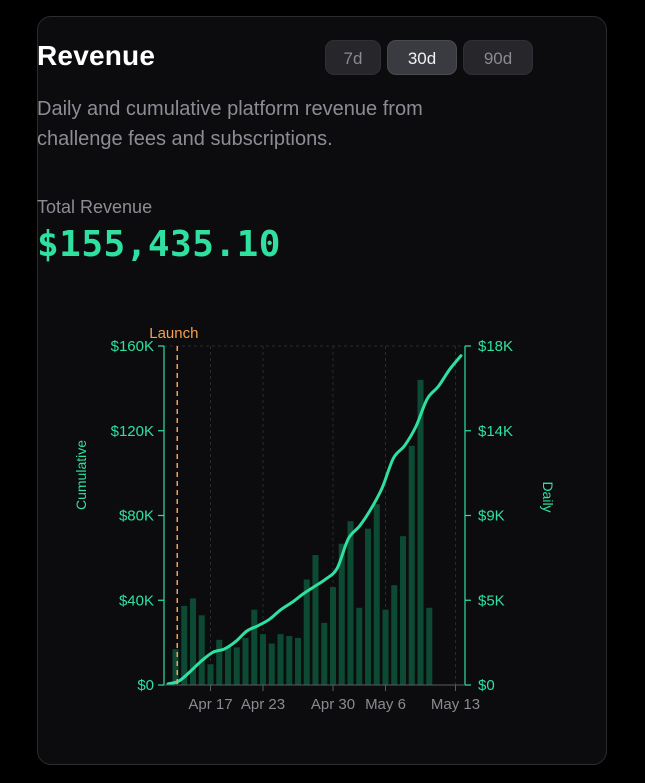 The width and height of the screenshot is (645, 783). Describe the element at coordinates (263, 704) in the screenshot. I see `x-tick-label: Apr 23` at that location.